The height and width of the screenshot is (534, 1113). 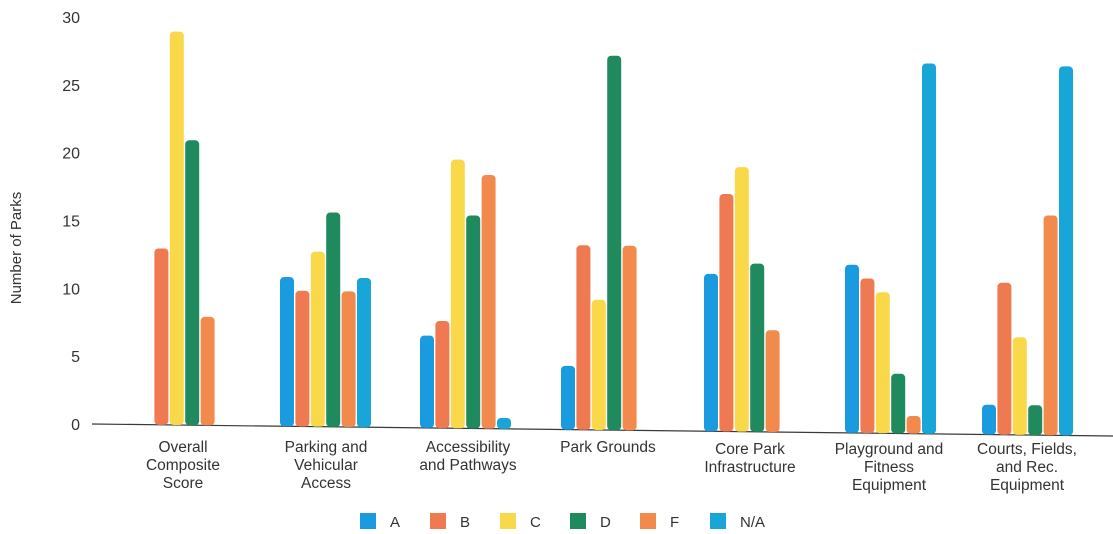 What do you see at coordinates (395, 522) in the screenshot?
I see `legend-label: A` at bounding box center [395, 522].